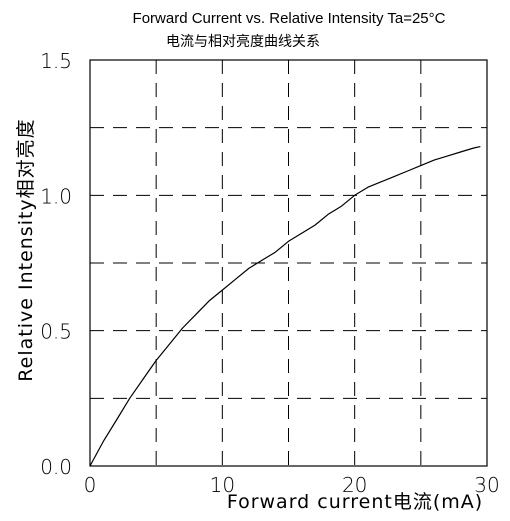  I want to click on y-tick-label: 0.5, so click(56, 332).